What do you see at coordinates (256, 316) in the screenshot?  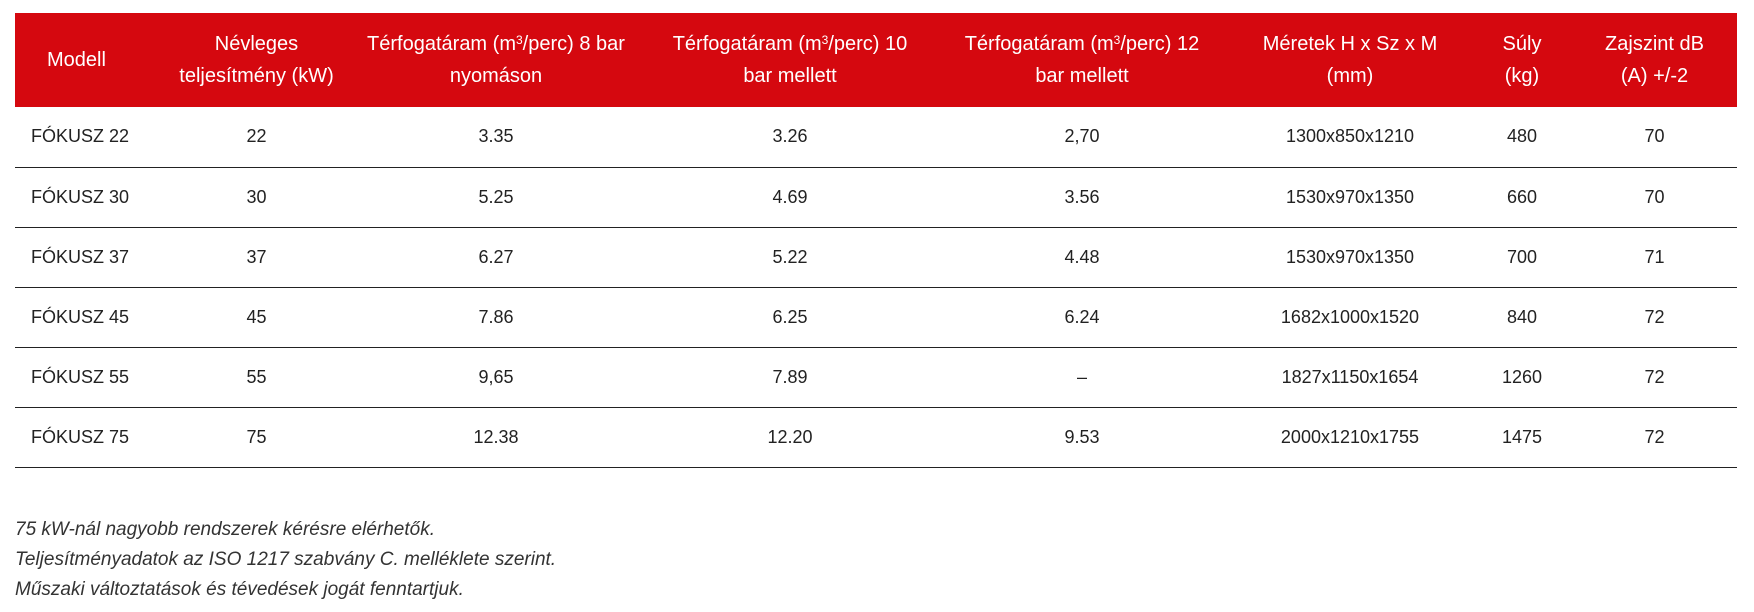 I see `cell-rated-power: 45` at bounding box center [256, 316].